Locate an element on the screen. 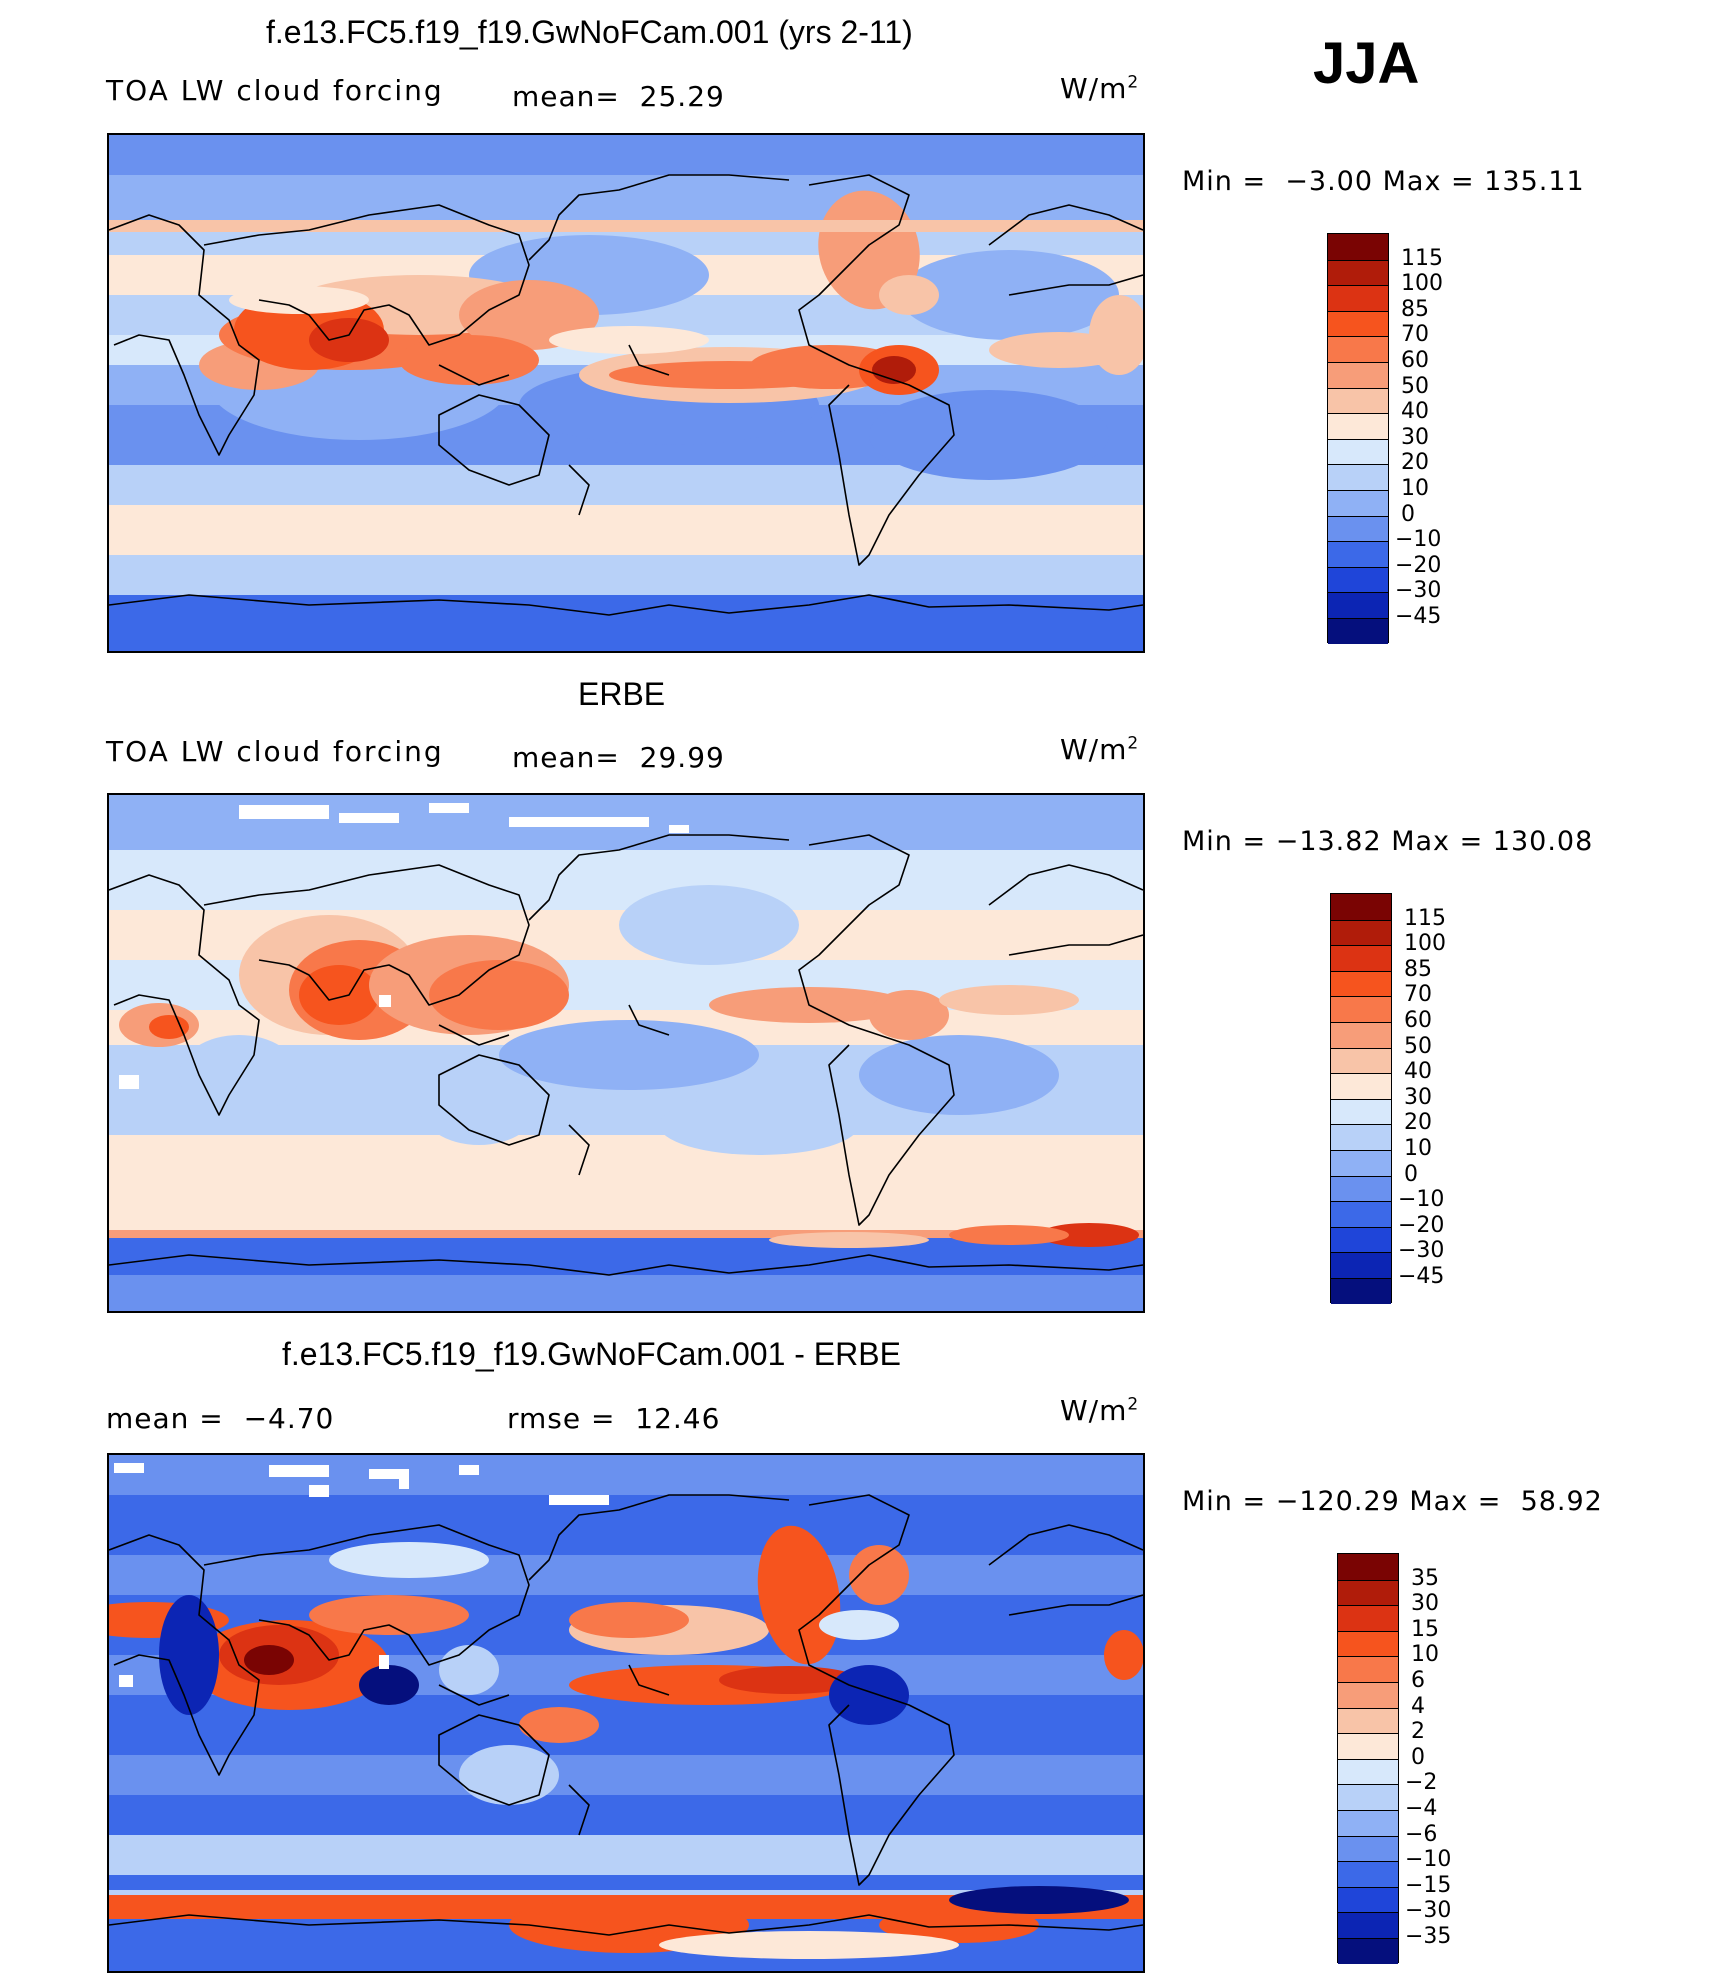  panel-title-diff: f.e13.FC5.f19_f19.GwNoFCam.001 - ERBE is located at coordinates (591, 1354).